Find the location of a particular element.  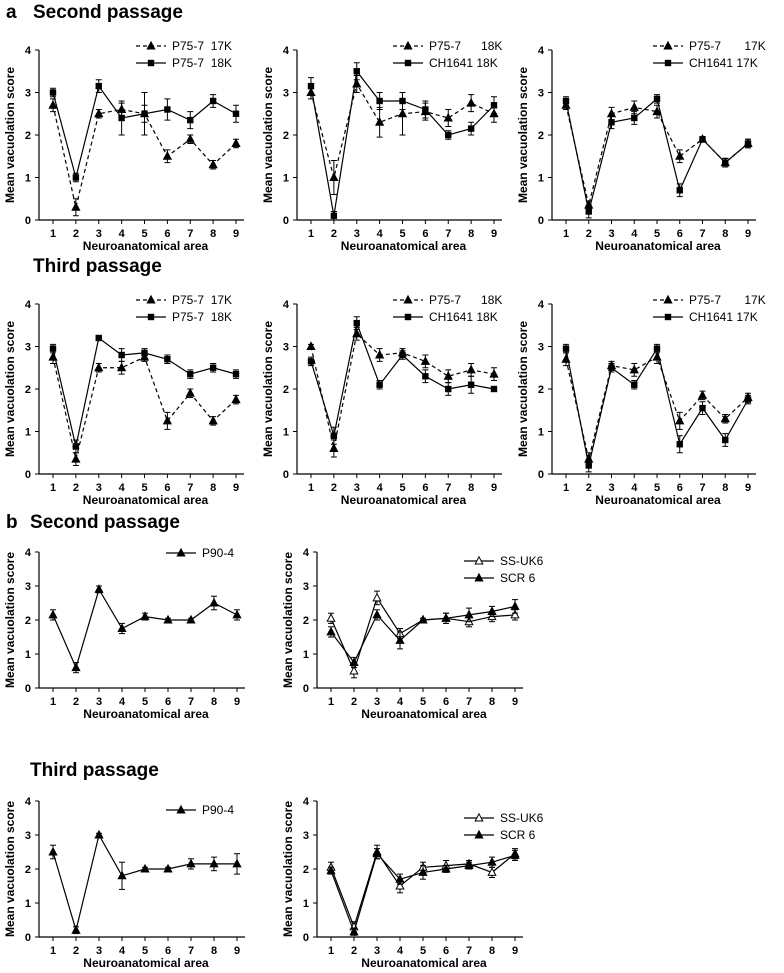

y-tick-label: 3 is located at coordinates (28, 587).